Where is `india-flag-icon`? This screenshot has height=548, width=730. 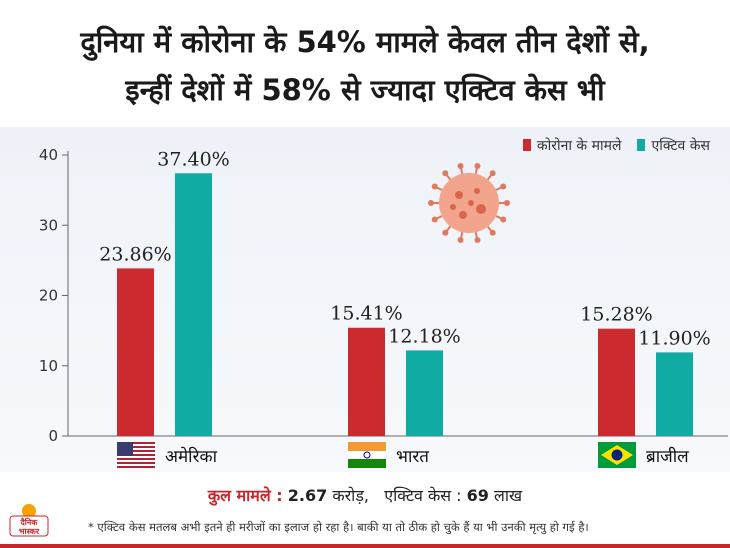 india-flag-icon is located at coordinates (367, 455).